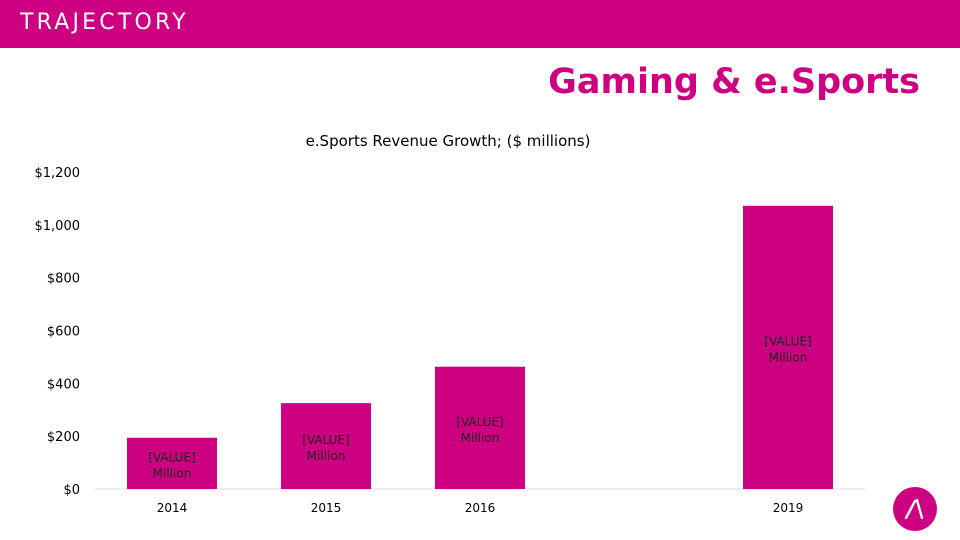 The height and width of the screenshot is (540, 960). I want to click on data-label-2014: [VALUE] Million, so click(171, 465).